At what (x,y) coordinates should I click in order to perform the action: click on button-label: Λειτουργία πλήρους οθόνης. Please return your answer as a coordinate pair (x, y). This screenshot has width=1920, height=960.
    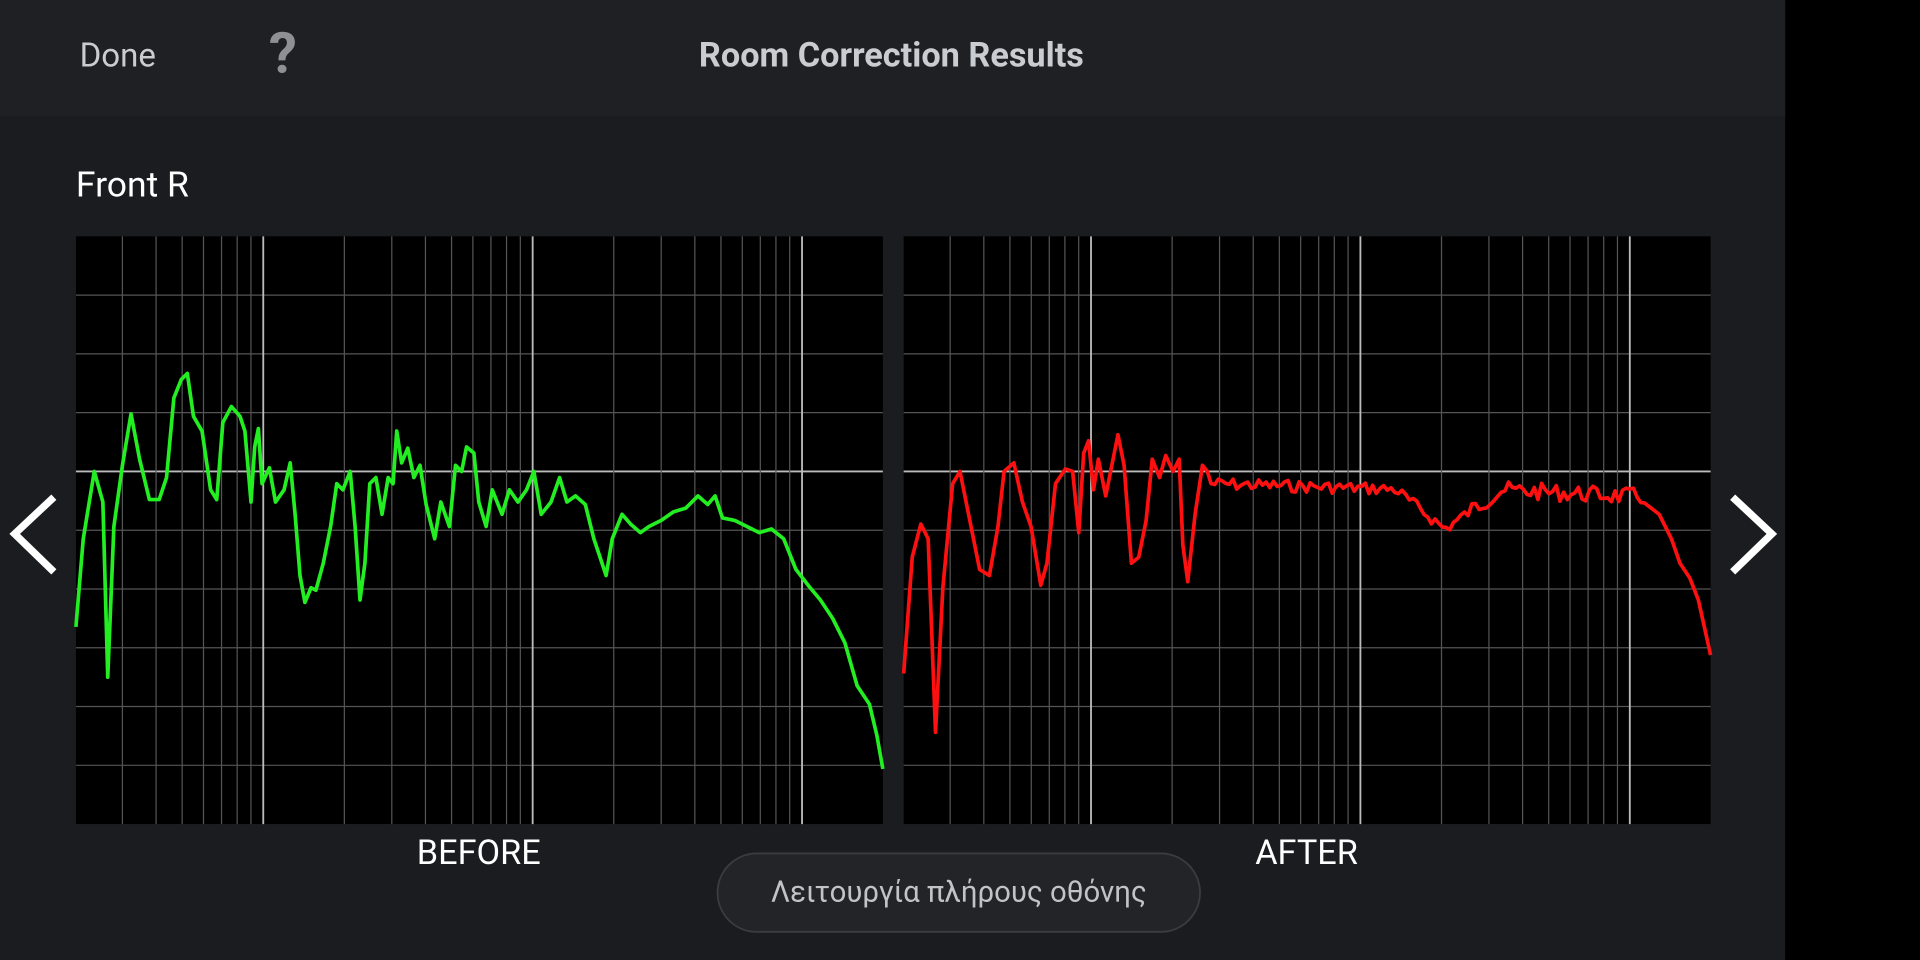
    Looking at the image, I should click on (959, 893).